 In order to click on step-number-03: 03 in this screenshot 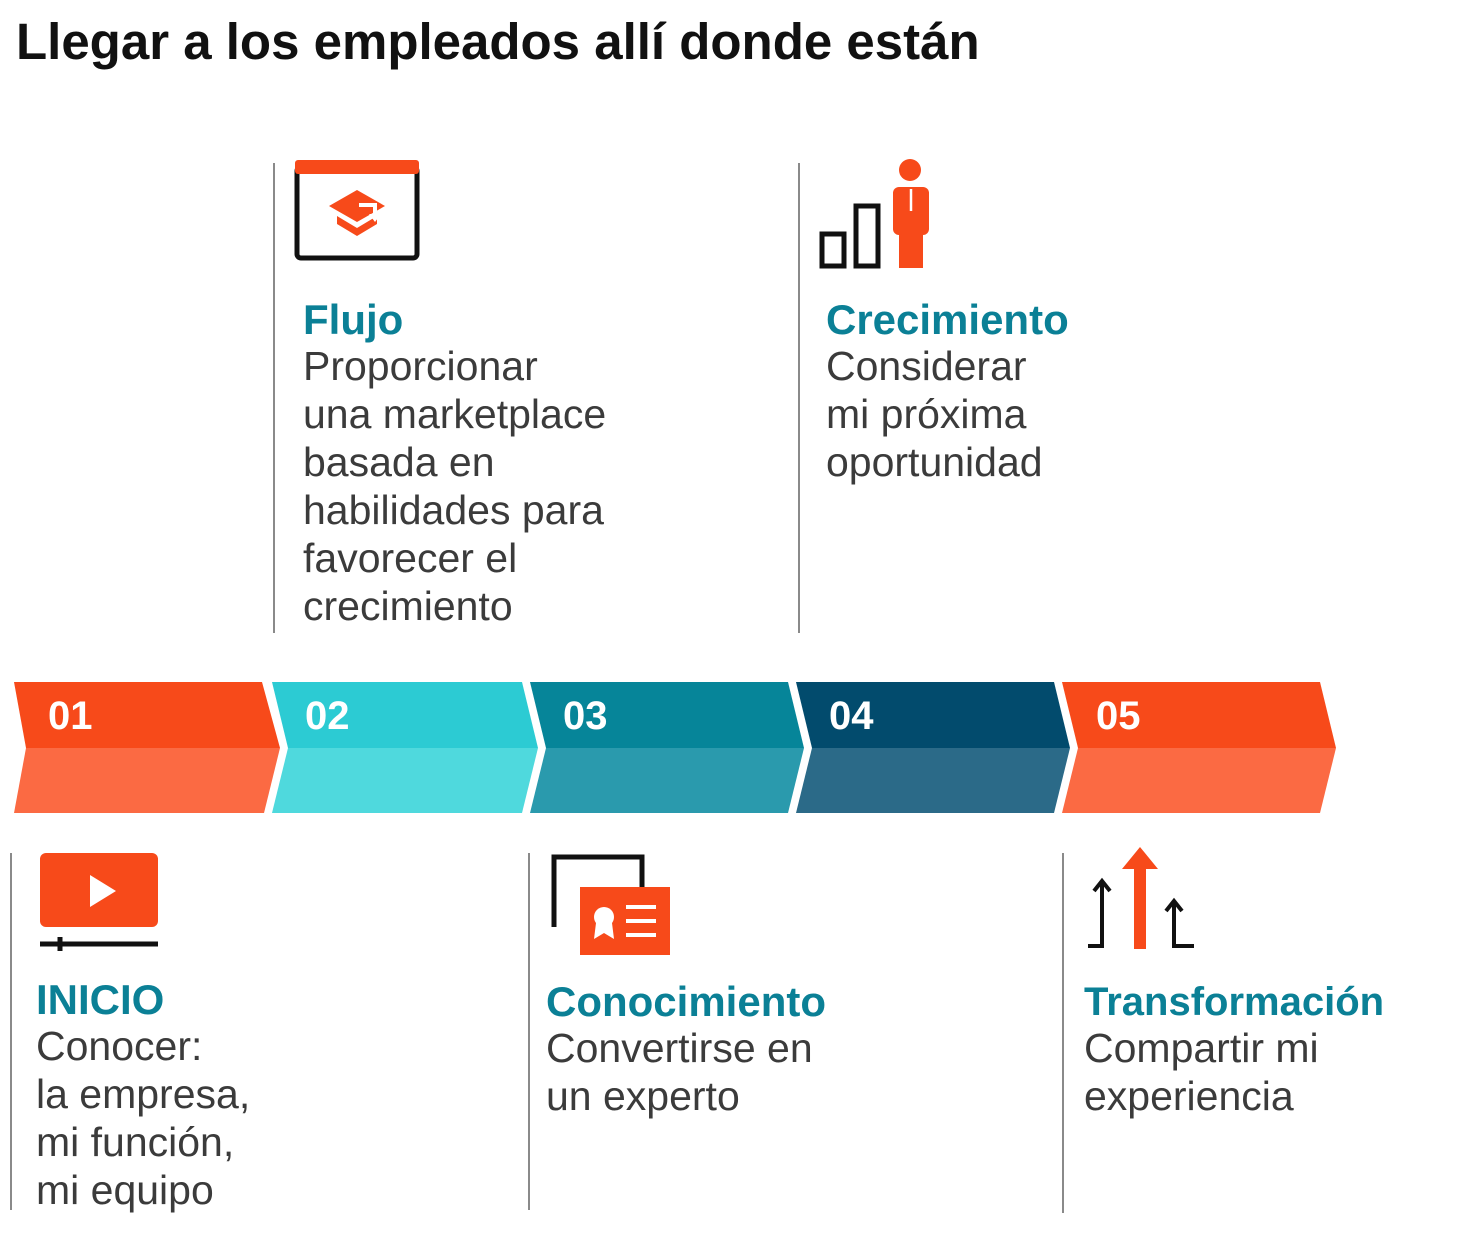, I will do `click(585, 716)`.